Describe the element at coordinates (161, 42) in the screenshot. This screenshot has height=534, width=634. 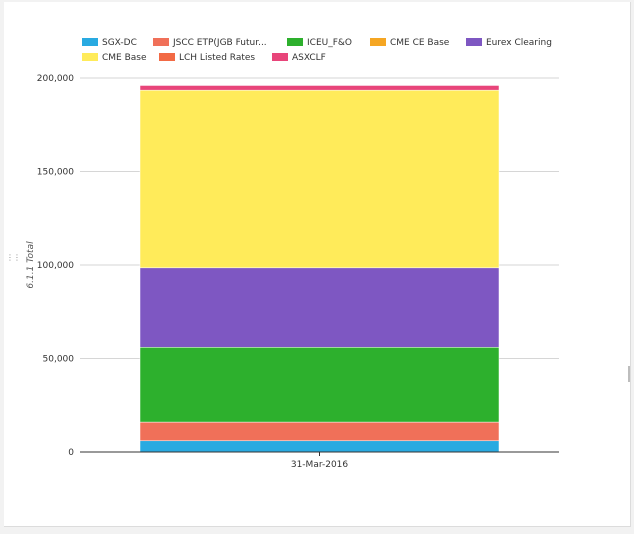
I see `legend-swatch-jscc-etp-jgb-futur` at that location.